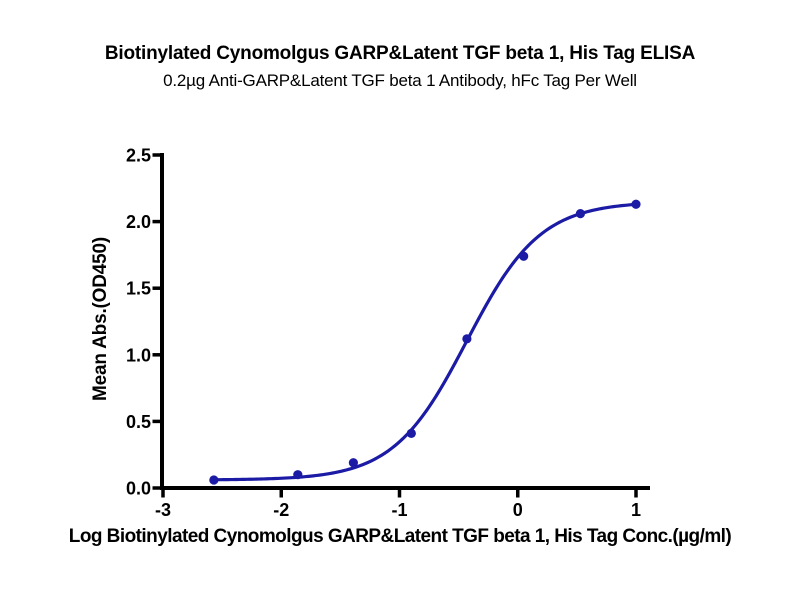 This screenshot has height=600, width=800. What do you see at coordinates (636, 510) in the screenshot?
I see `x-tick-label: 1` at bounding box center [636, 510].